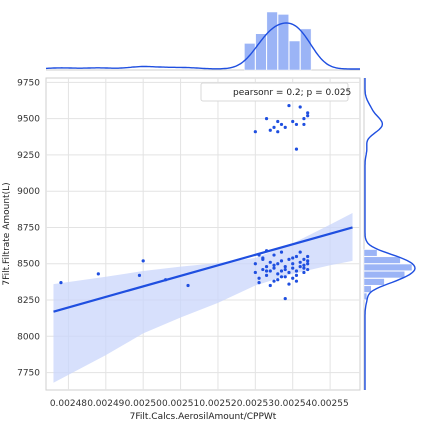 The width and height of the screenshot is (432, 432). I want to click on x-axis-label: 7Filt.Calcs.AerosilAmount/CPPWt, so click(203, 417).